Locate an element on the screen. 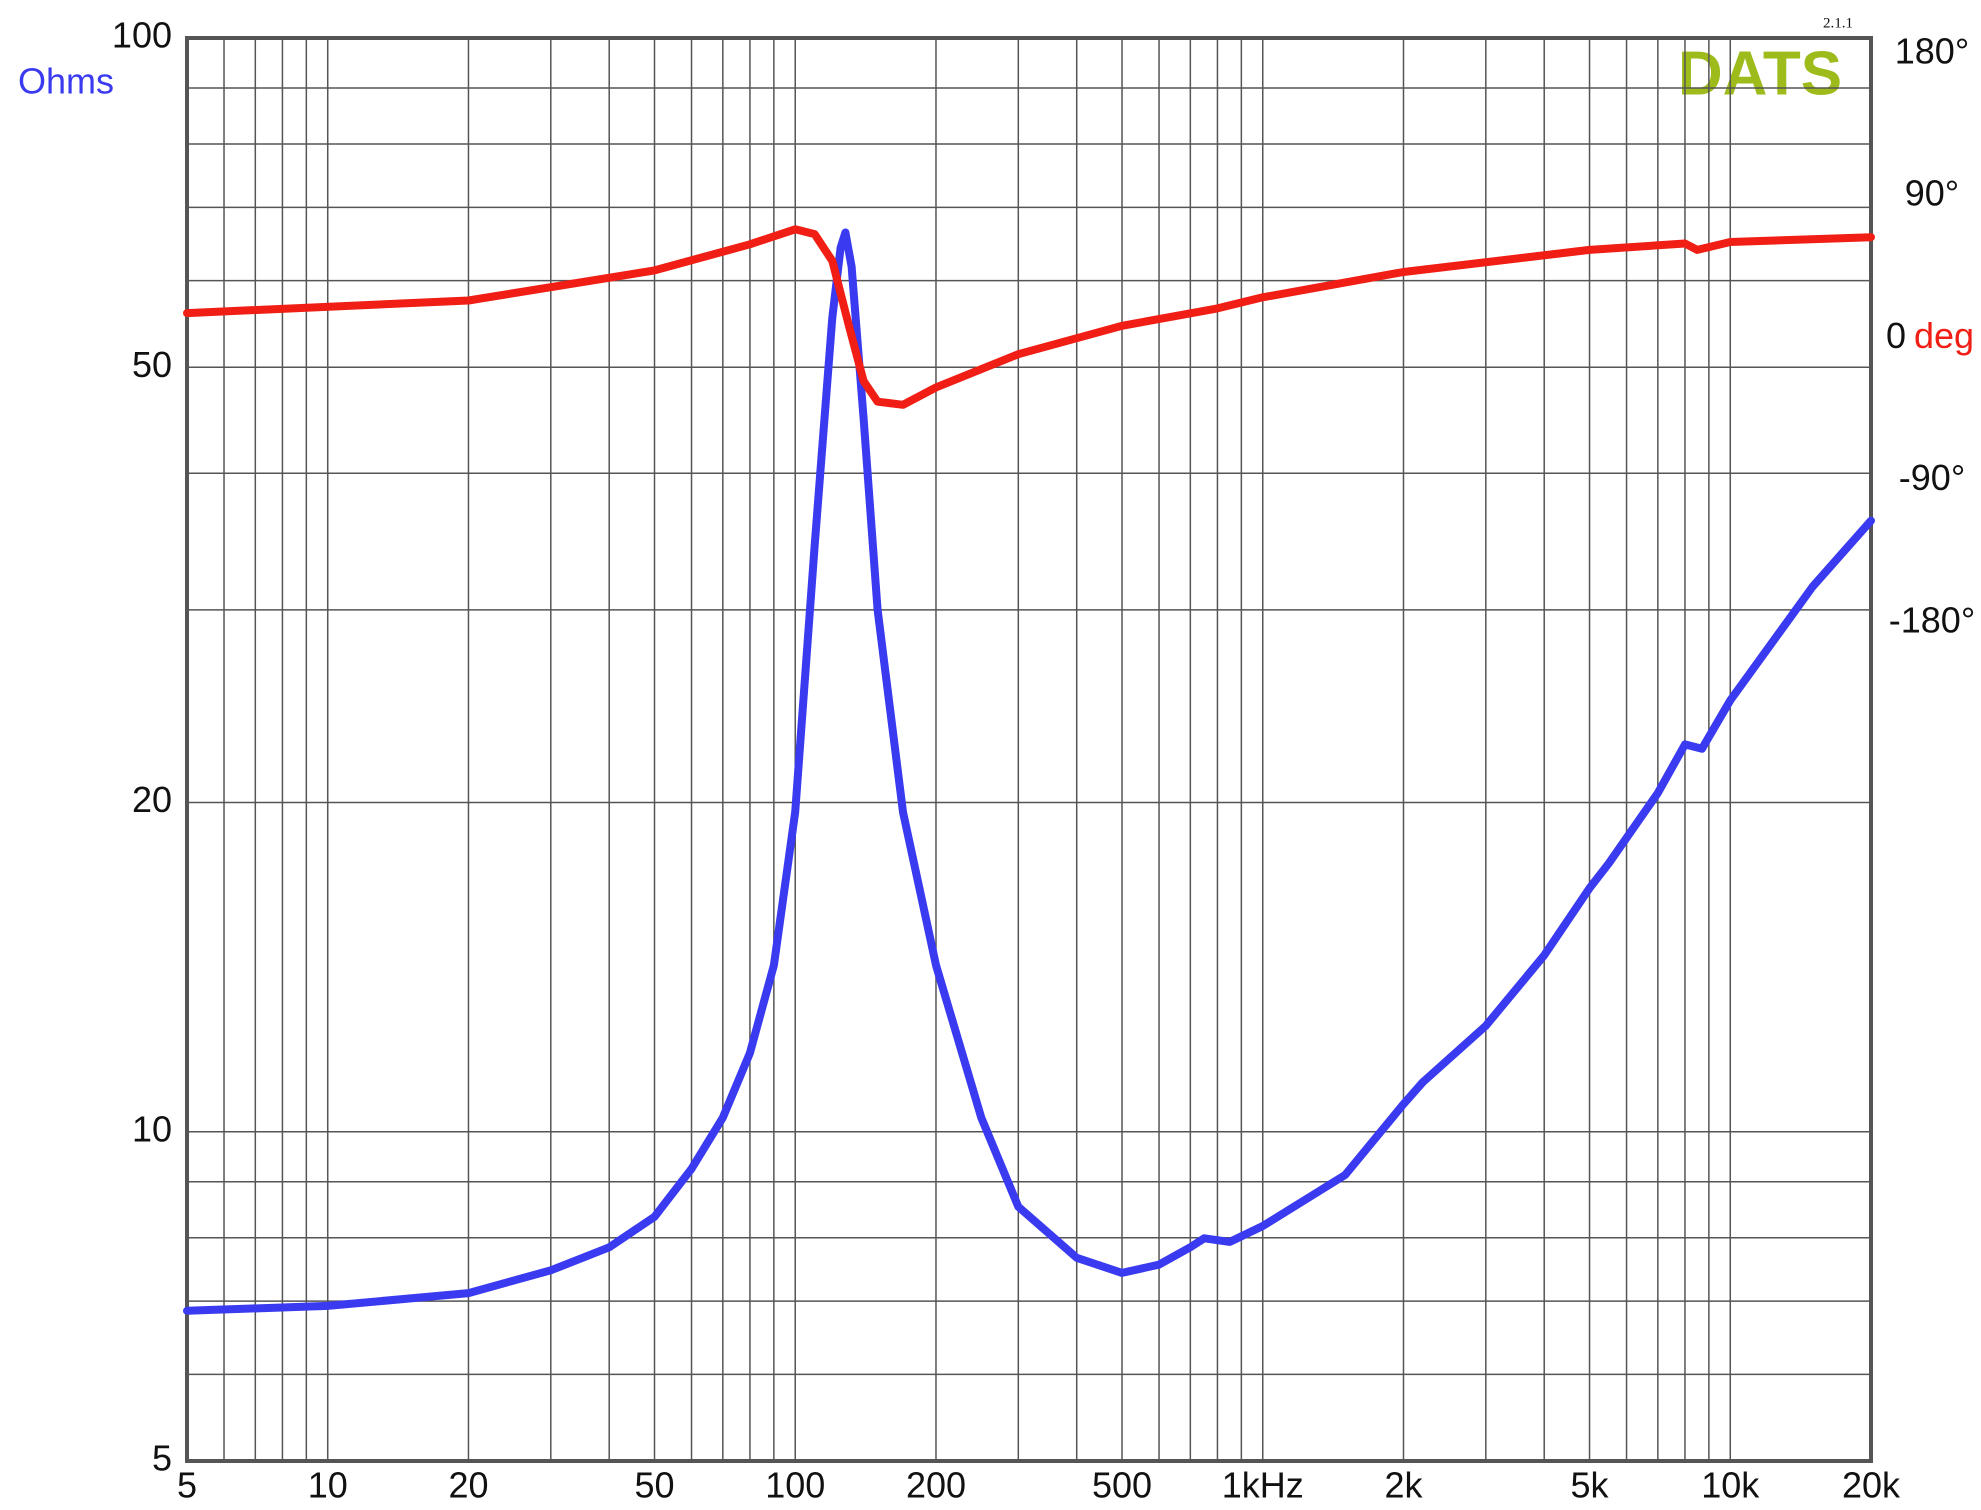  y-tick-label: 50 is located at coordinates (152, 364).